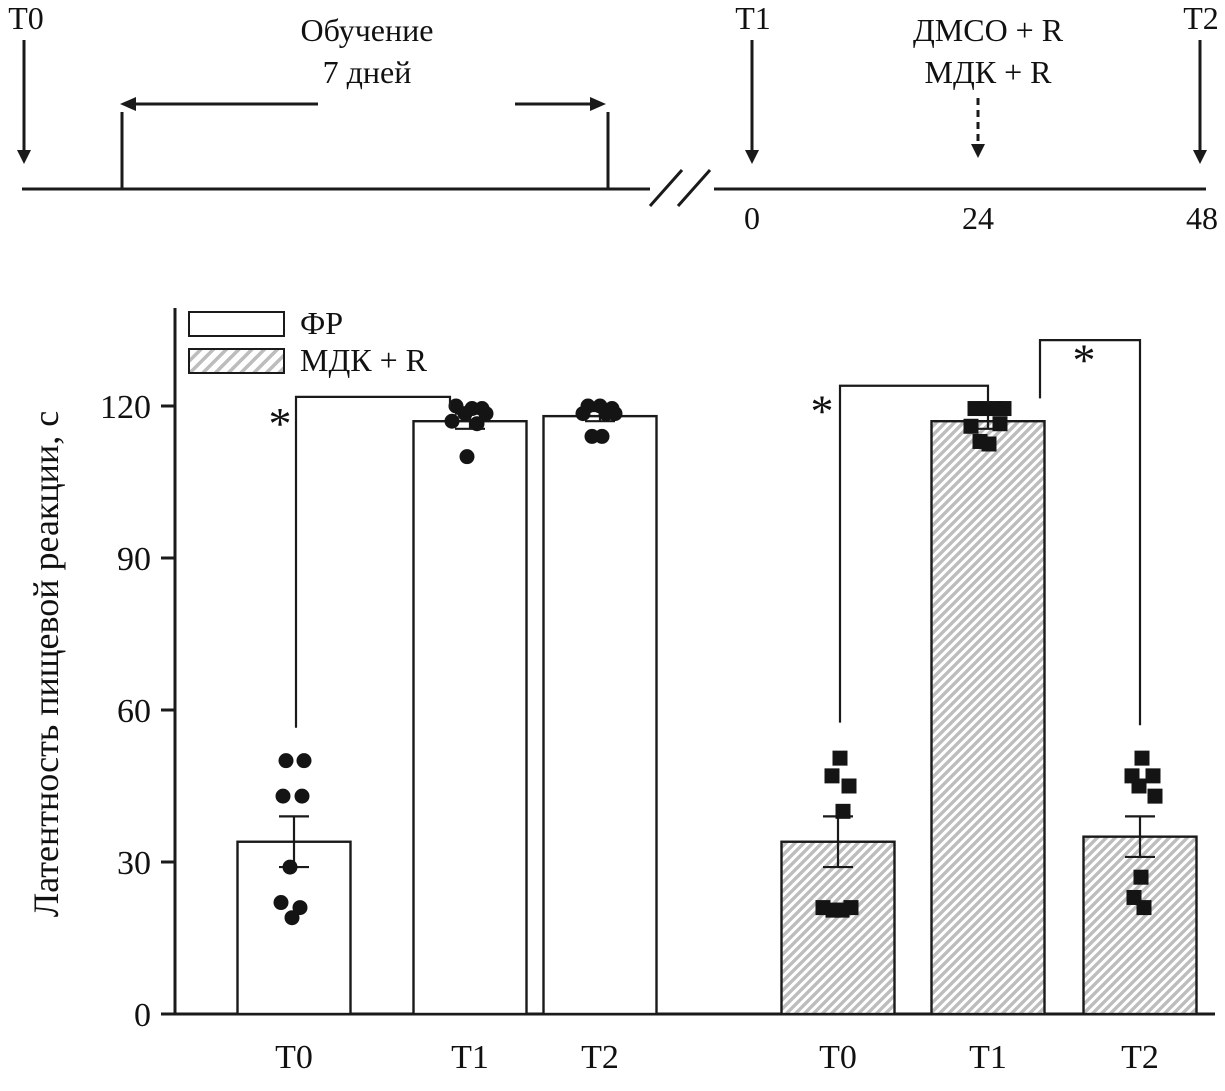 This screenshot has height=1091, width=1225. I want to click on legend: ФР МДК + R, so click(307, 342).